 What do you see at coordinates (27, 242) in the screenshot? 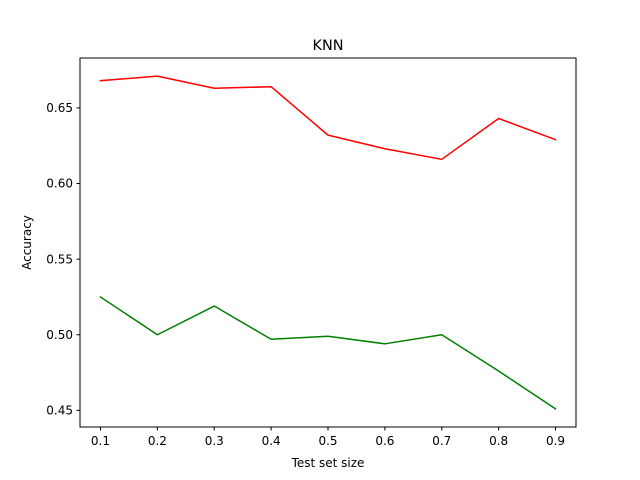
I see `y-axis-label: Accuracy` at bounding box center [27, 242].